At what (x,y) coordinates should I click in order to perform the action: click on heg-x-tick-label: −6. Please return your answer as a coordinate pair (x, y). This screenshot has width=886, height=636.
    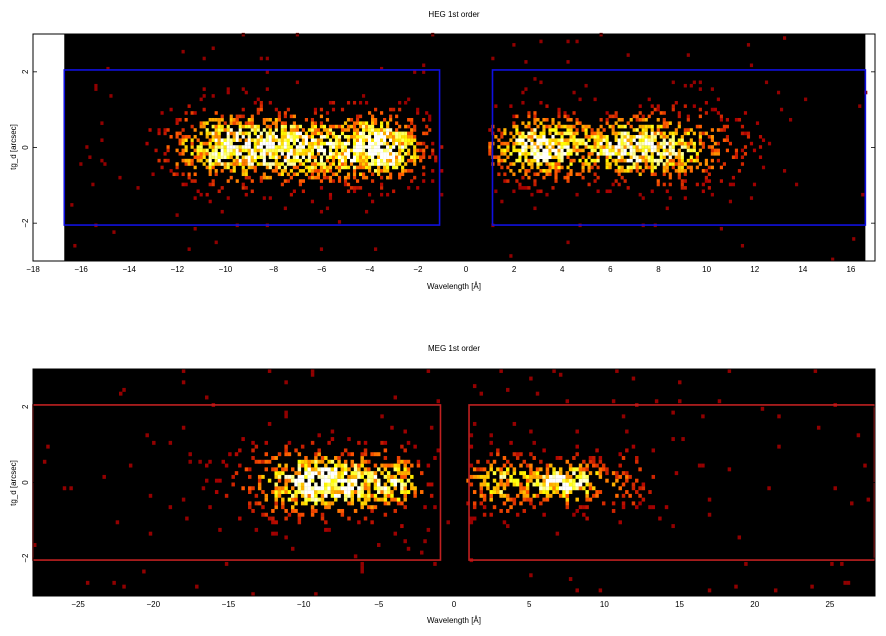
    Looking at the image, I should click on (322, 269).